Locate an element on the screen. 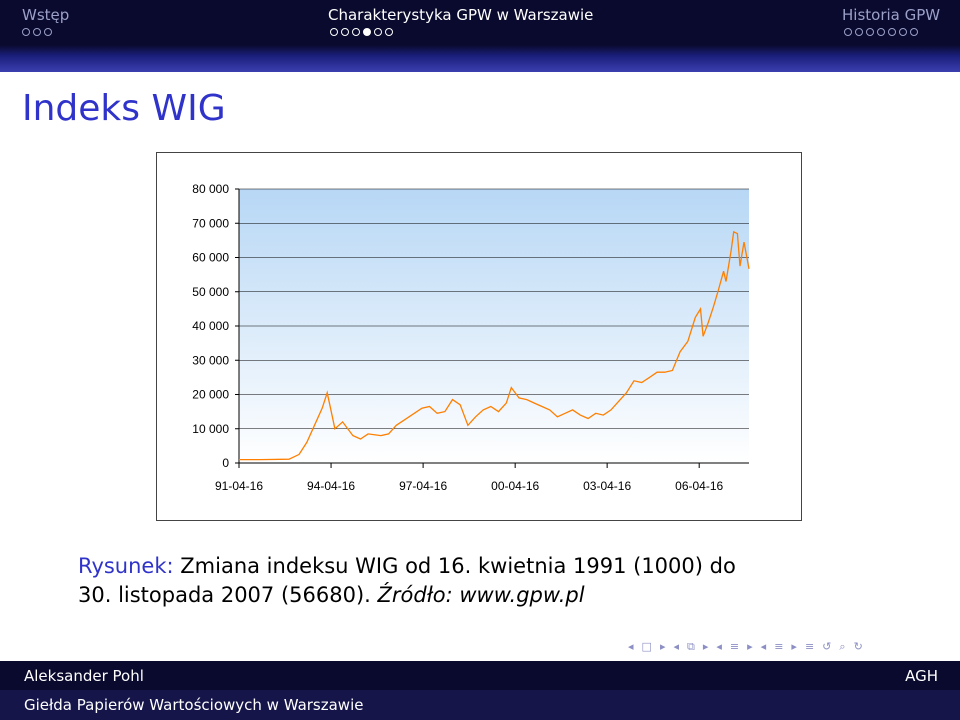 The width and height of the screenshot is (960, 720). caption-line-2: 30. listopada 2007 (56680). is located at coordinates (224, 595).